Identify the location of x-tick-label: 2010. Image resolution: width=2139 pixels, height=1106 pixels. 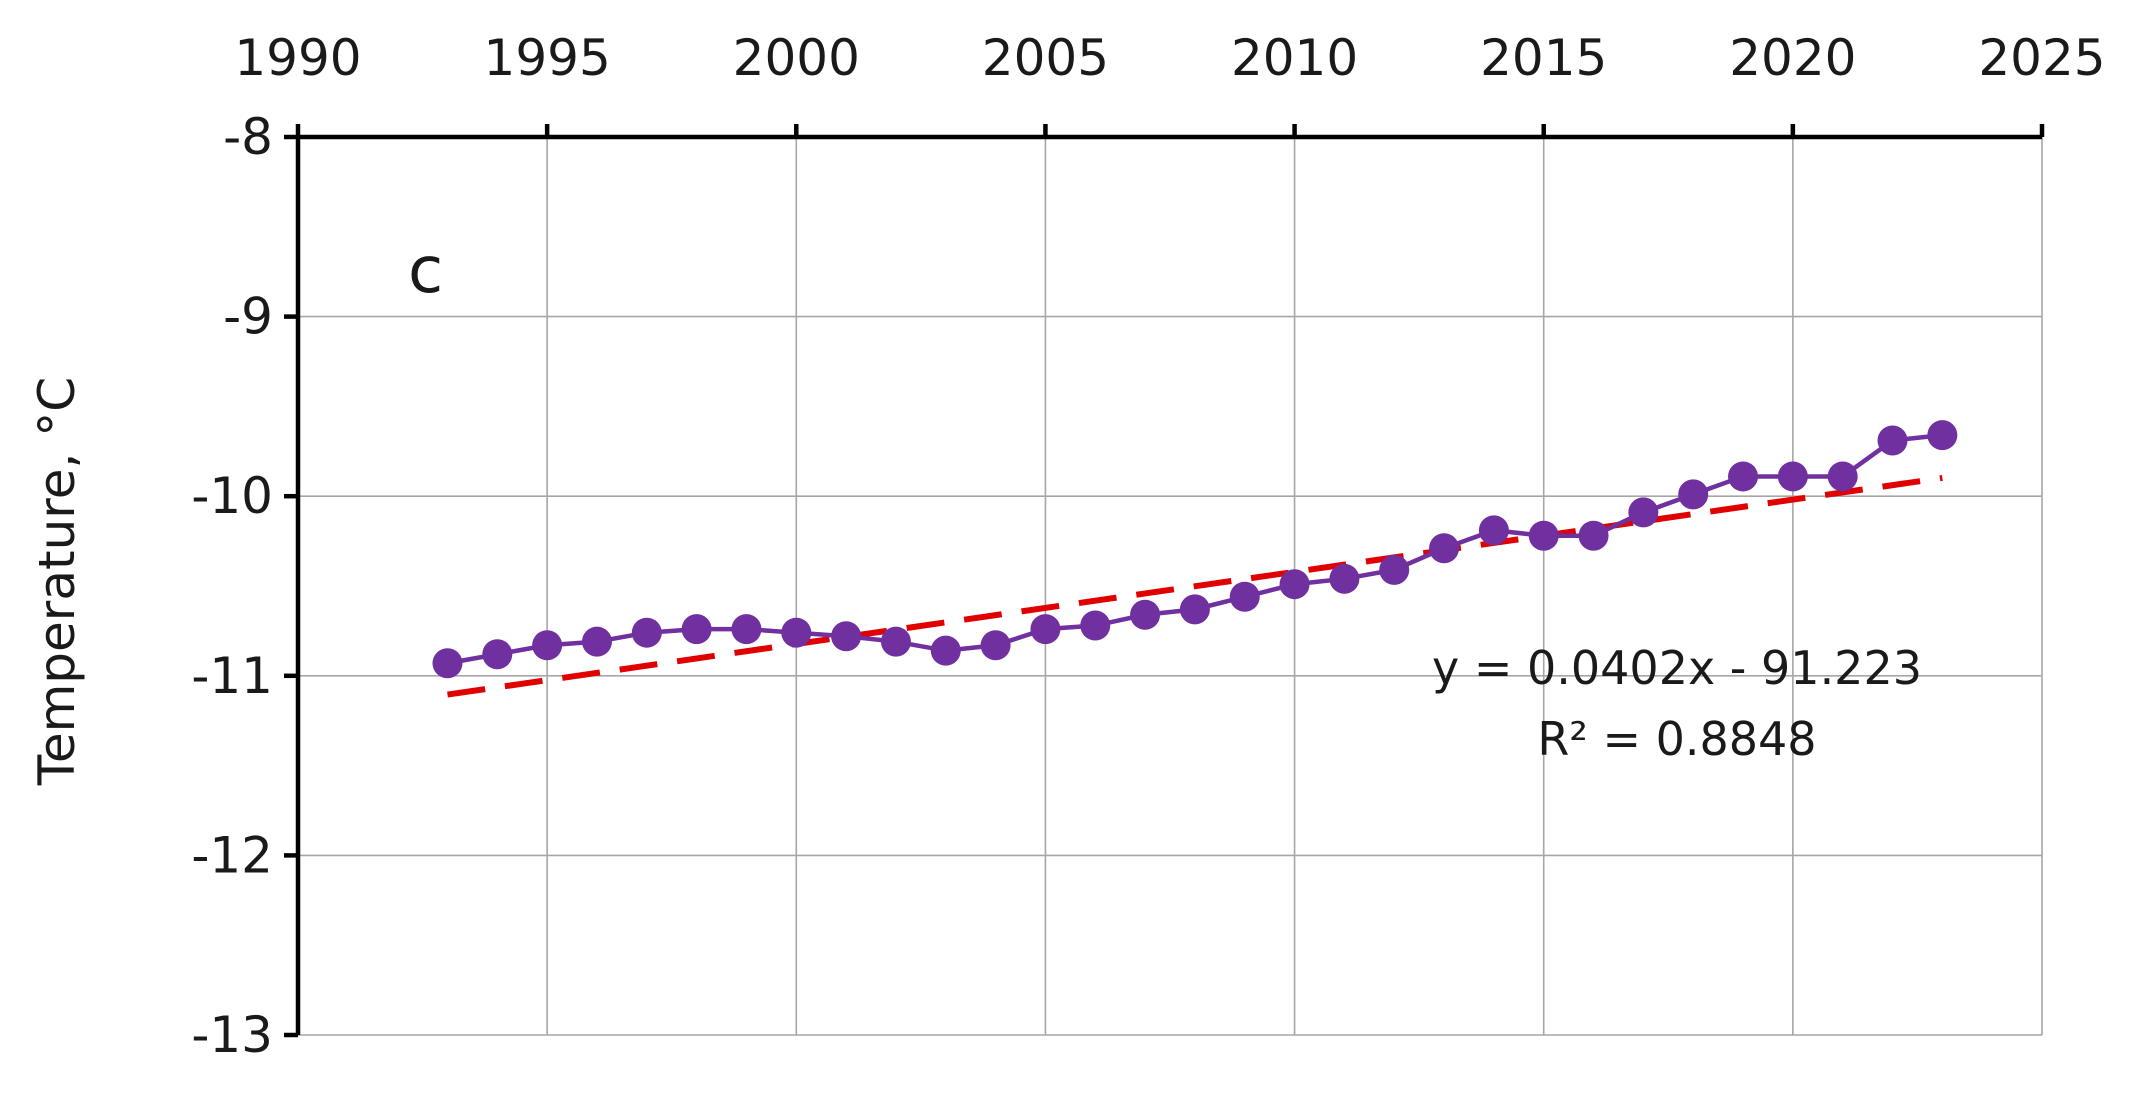
(1294, 58).